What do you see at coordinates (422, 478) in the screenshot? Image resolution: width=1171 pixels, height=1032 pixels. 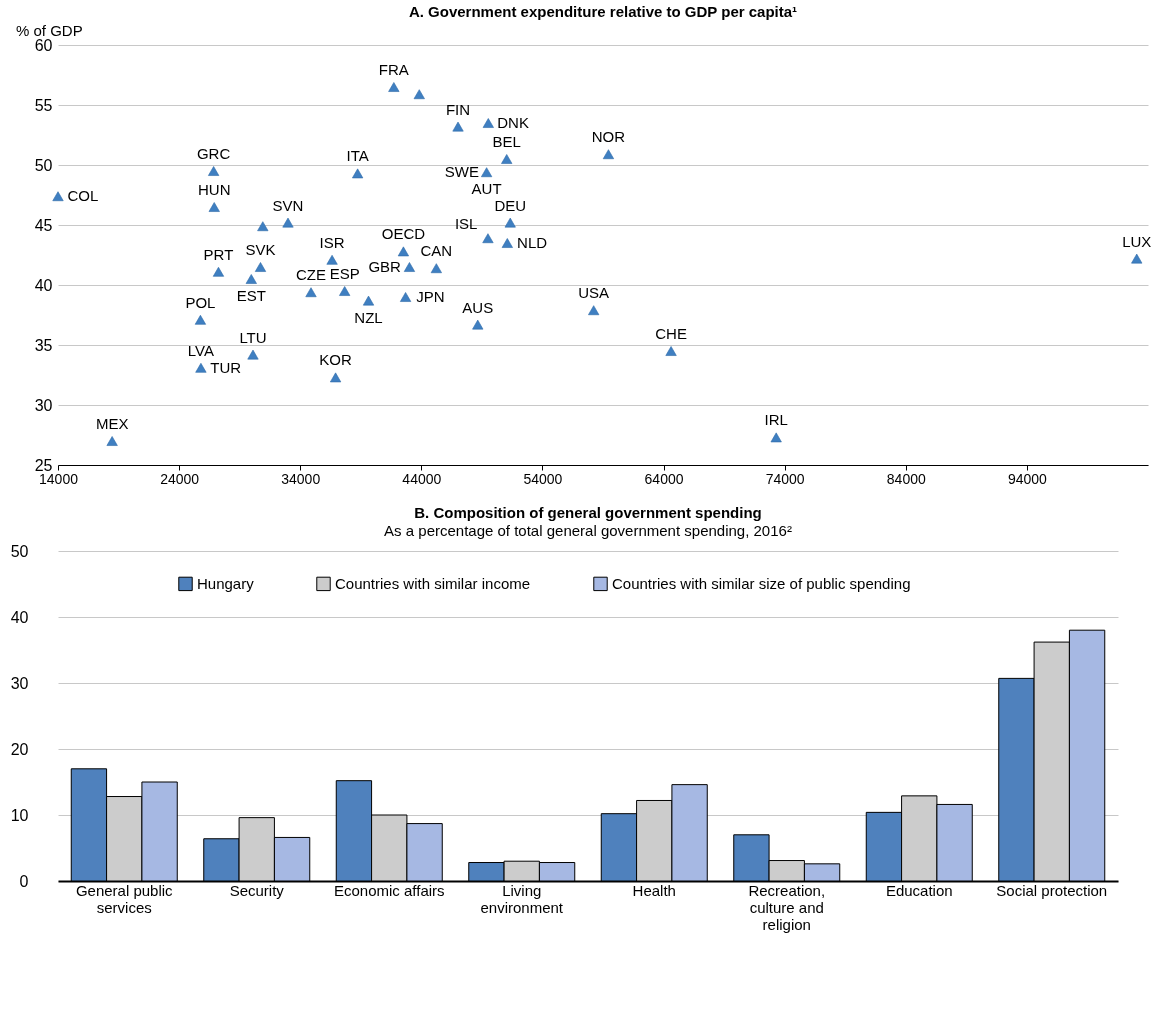 I see `x-tick-label: 44000` at bounding box center [422, 478].